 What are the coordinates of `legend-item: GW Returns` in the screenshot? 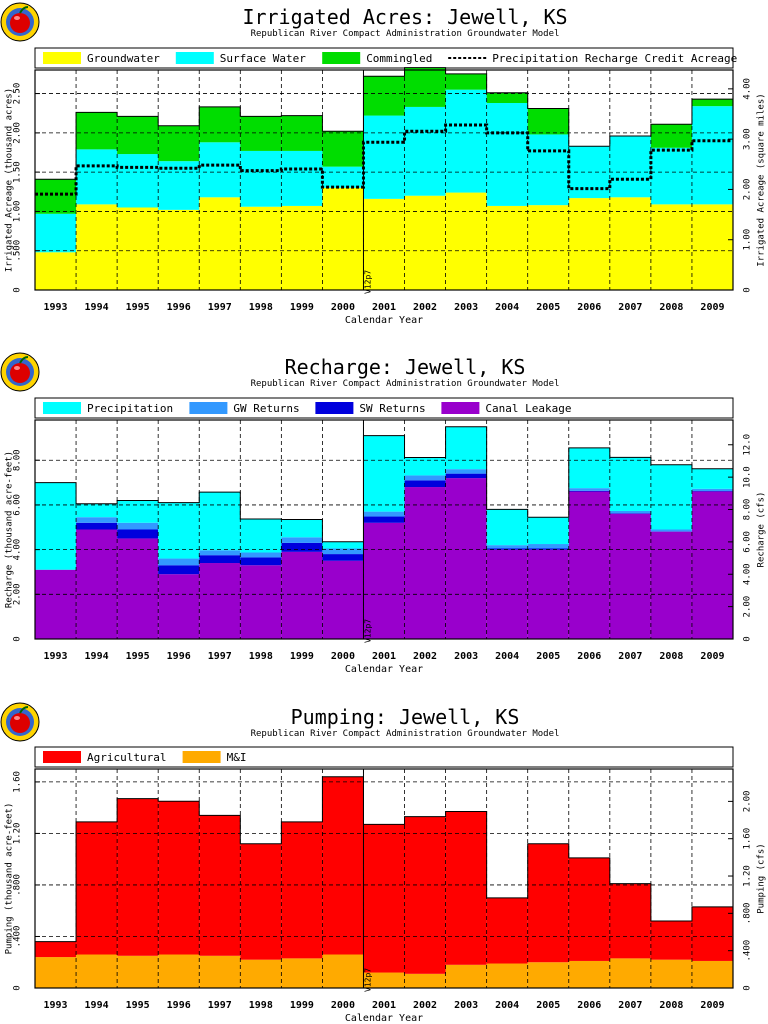 It's located at (244, 408).